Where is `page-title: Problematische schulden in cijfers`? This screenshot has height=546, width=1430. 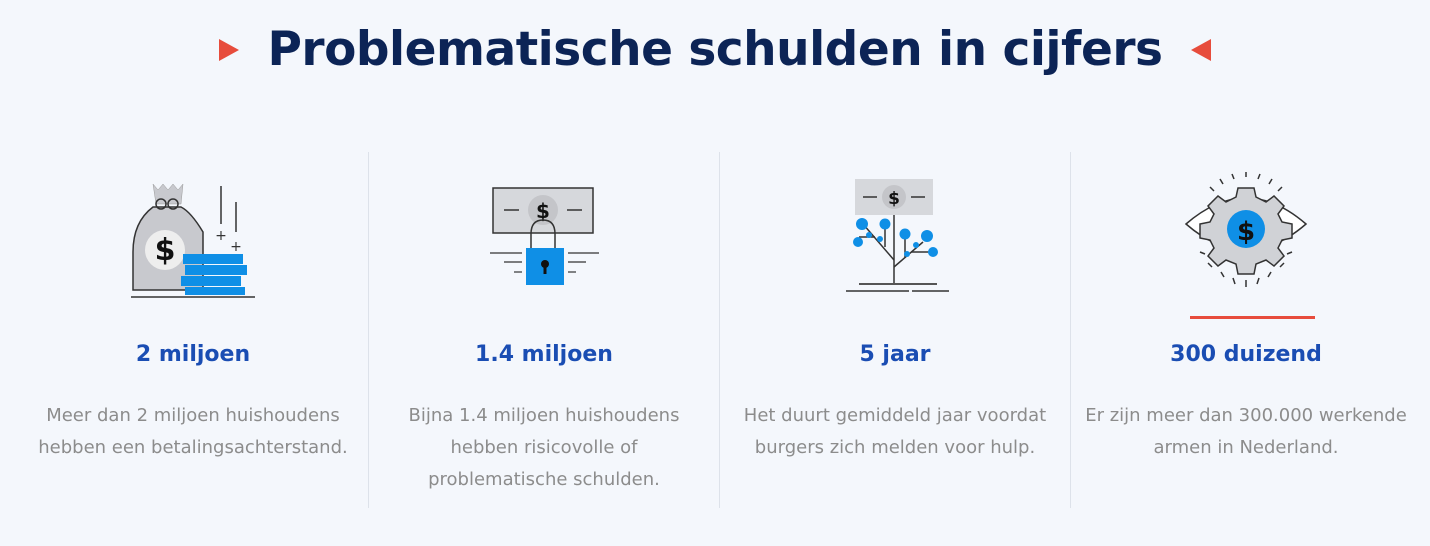
page-title: Problematische schulden in cijfers is located at coordinates (715, 49).